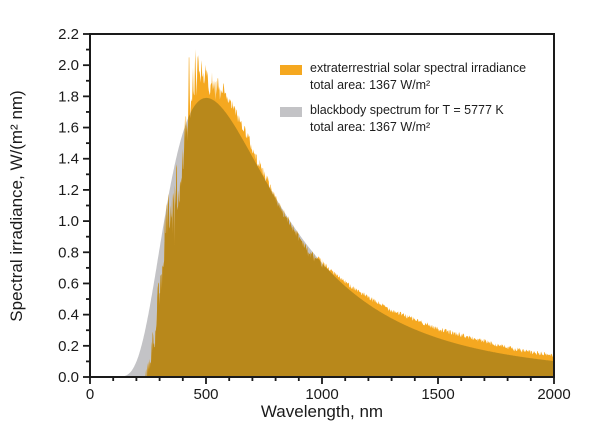  Describe the element at coordinates (90, 394) in the screenshot. I see `x-tick-label: 0` at that location.